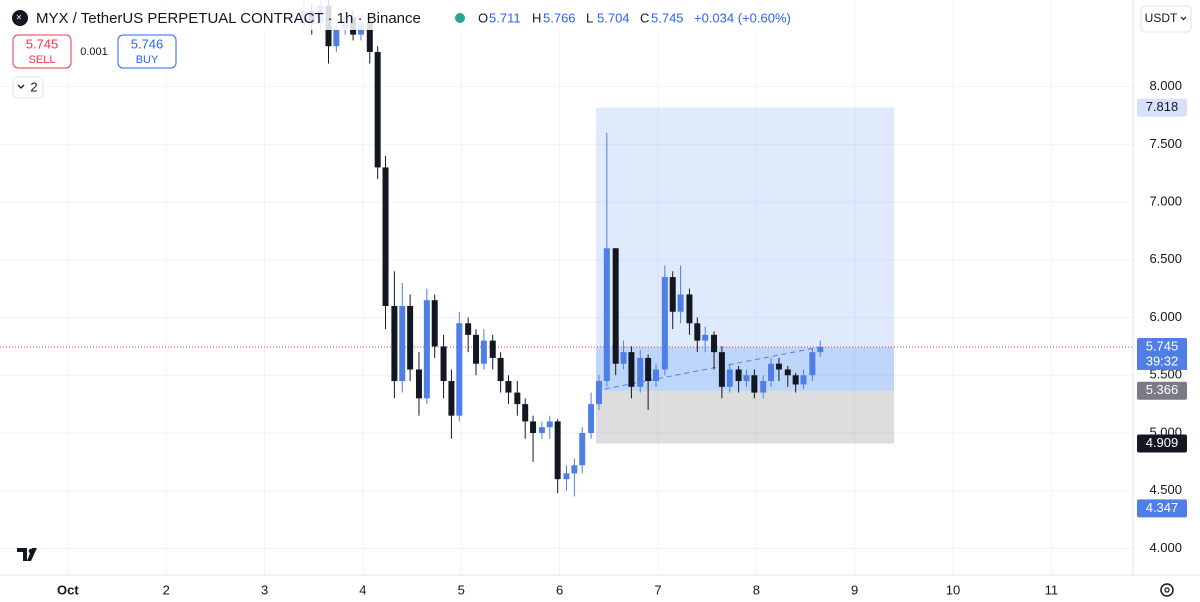  Describe the element at coordinates (68, 589) in the screenshot. I see `x-tick-label: Oct` at that location.